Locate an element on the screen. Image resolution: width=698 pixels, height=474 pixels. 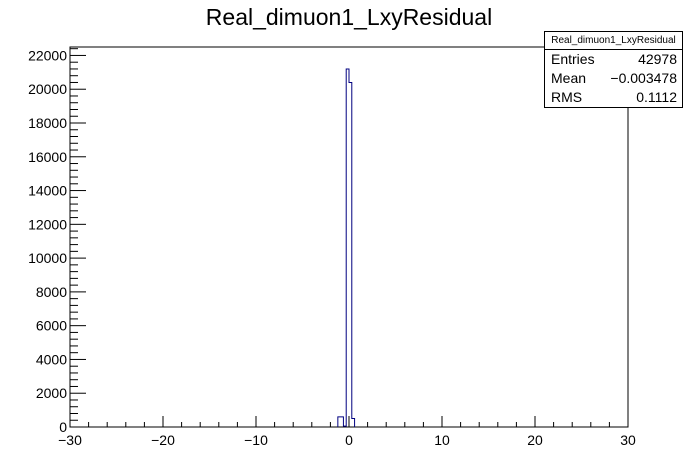
stats-rms-label: RMS is located at coordinates (567, 97).